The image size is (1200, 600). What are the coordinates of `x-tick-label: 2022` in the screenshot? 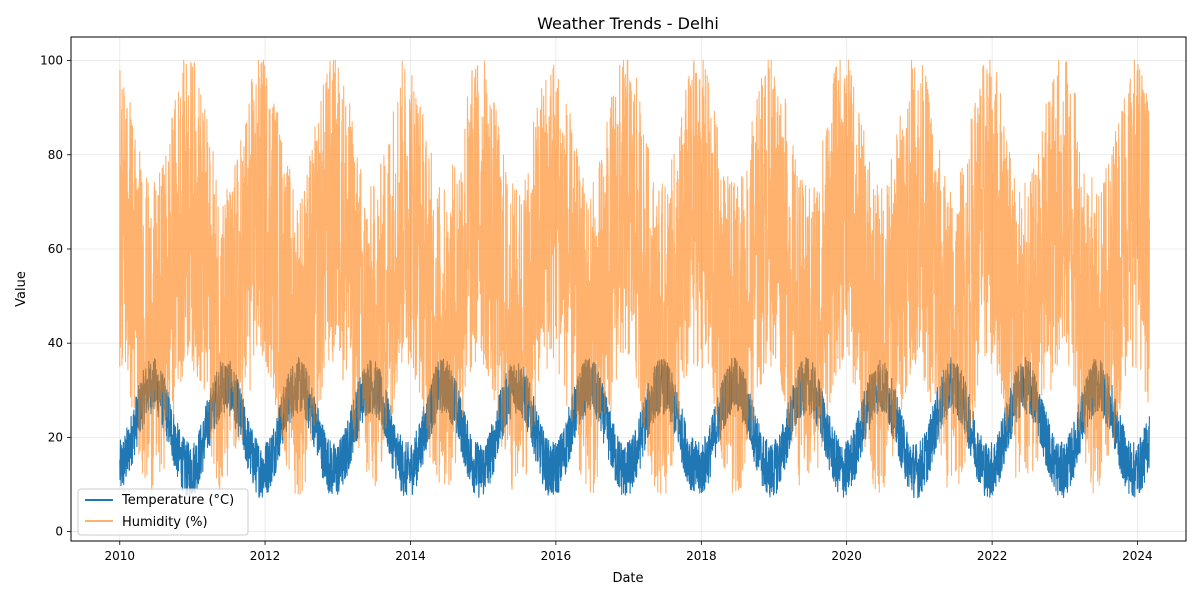 It's located at (992, 556).